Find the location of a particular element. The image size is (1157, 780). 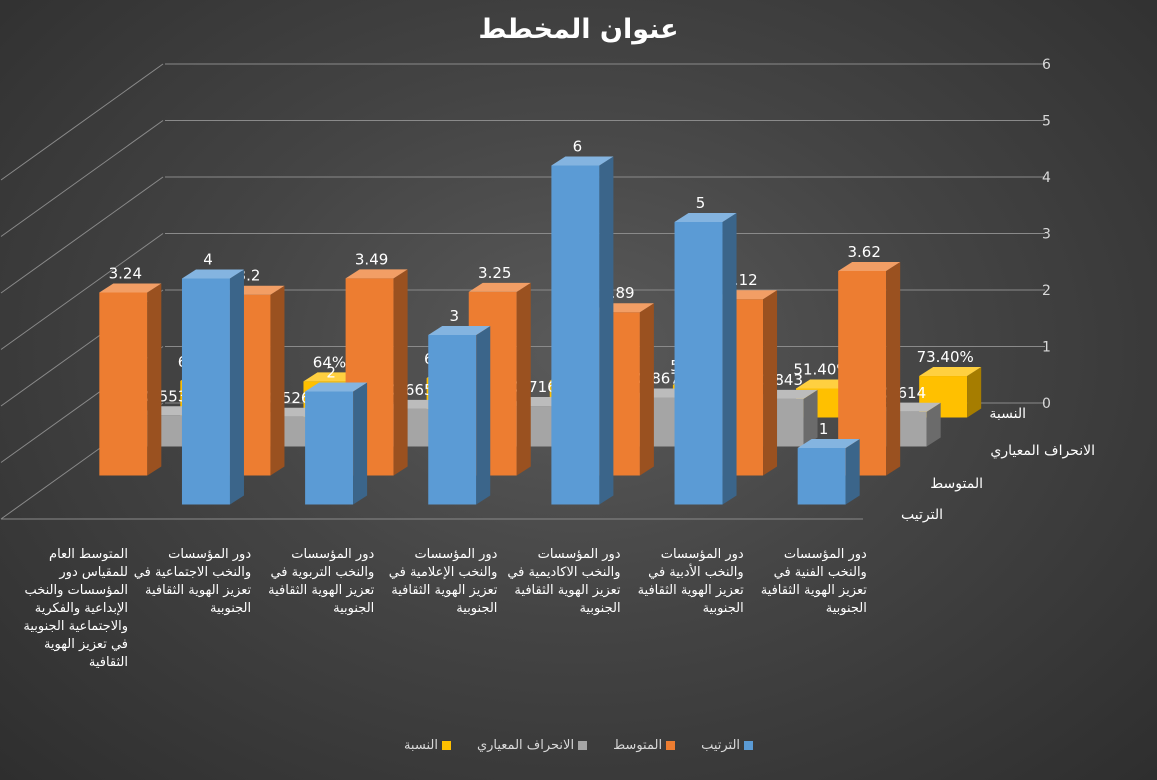

legend-item-sd: الانحراف المعياري is located at coordinates (532, 745).